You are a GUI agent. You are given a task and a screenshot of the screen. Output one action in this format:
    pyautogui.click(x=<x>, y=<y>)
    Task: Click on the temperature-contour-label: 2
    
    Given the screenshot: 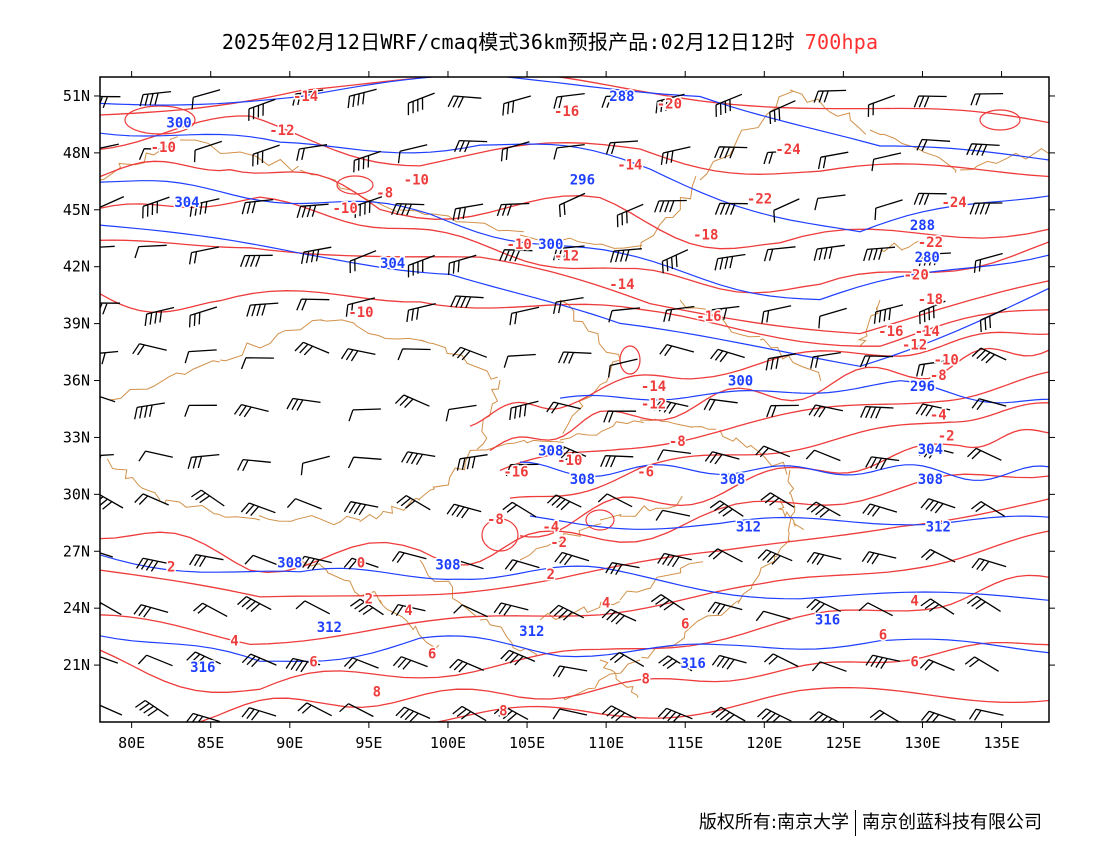 What is the action you would take?
    pyautogui.click(x=551, y=575)
    